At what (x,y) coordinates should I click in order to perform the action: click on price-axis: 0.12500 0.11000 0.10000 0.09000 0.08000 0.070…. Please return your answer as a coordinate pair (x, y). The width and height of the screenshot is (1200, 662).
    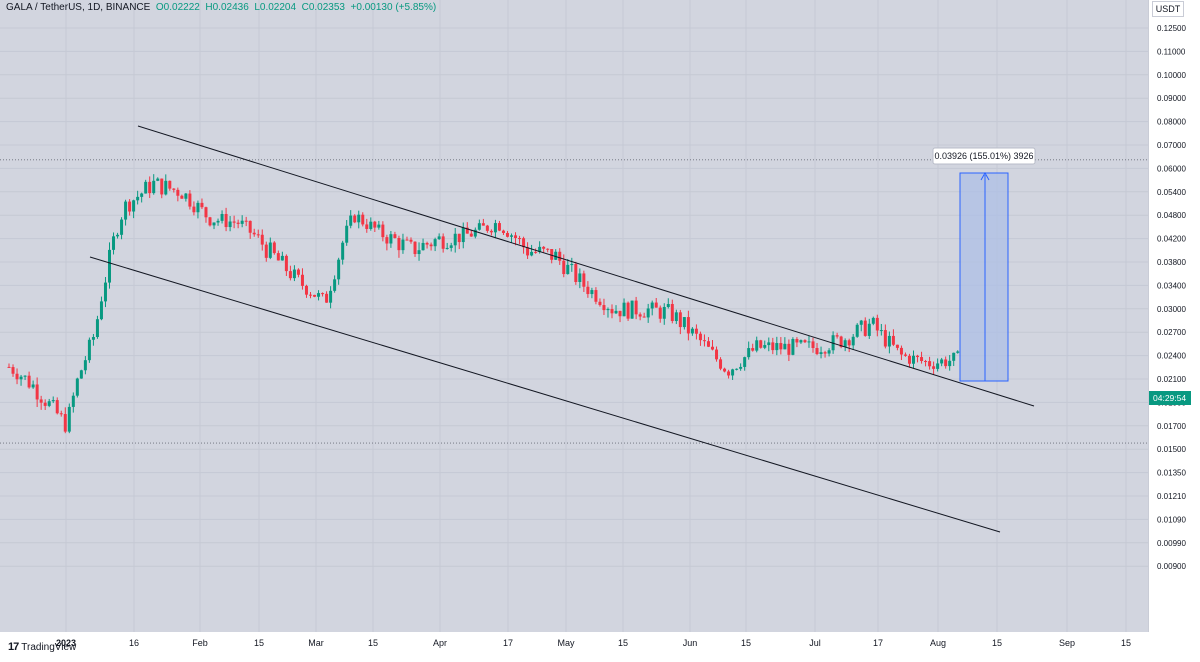
    Looking at the image, I should click on (1174, 316).